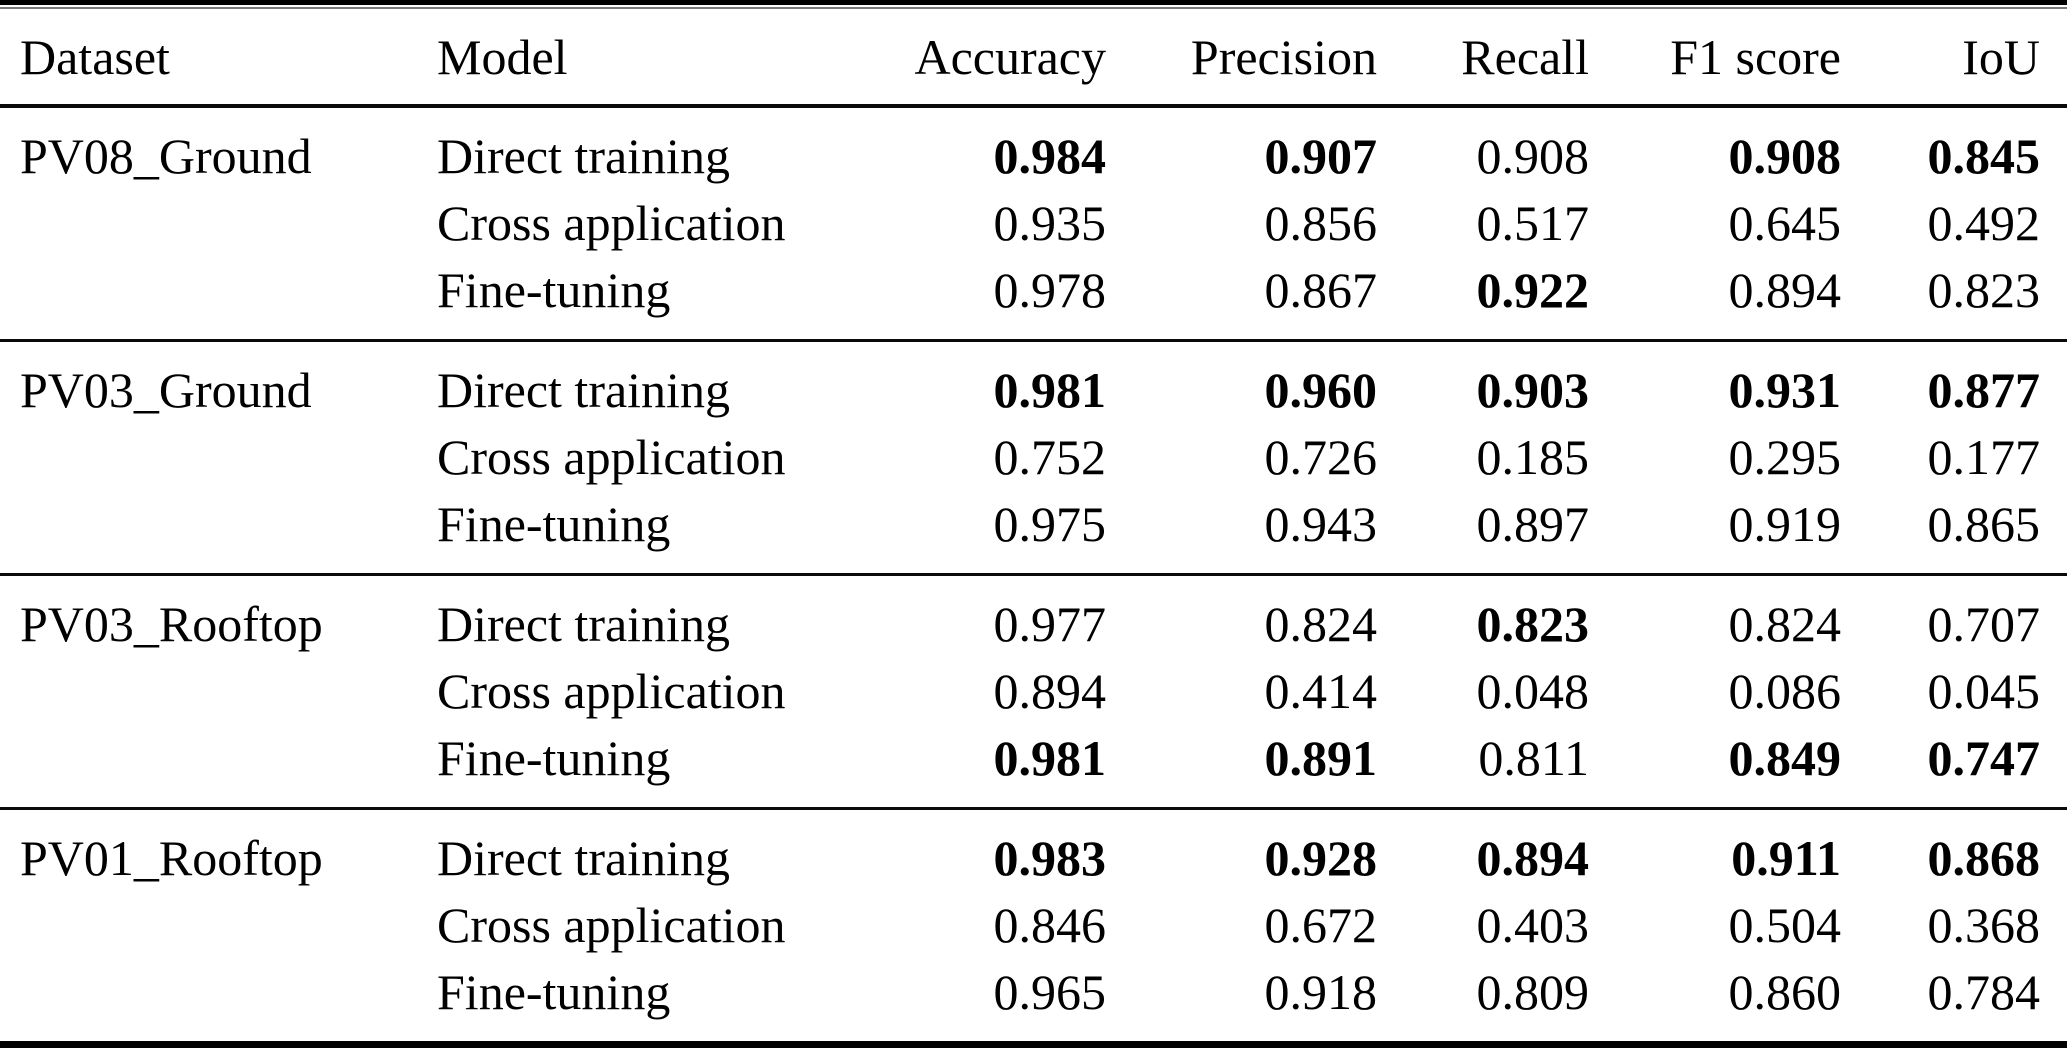 This screenshot has height=1048, width=2067. I want to click on metric-cell-recall: 0.809, so click(1533, 992).